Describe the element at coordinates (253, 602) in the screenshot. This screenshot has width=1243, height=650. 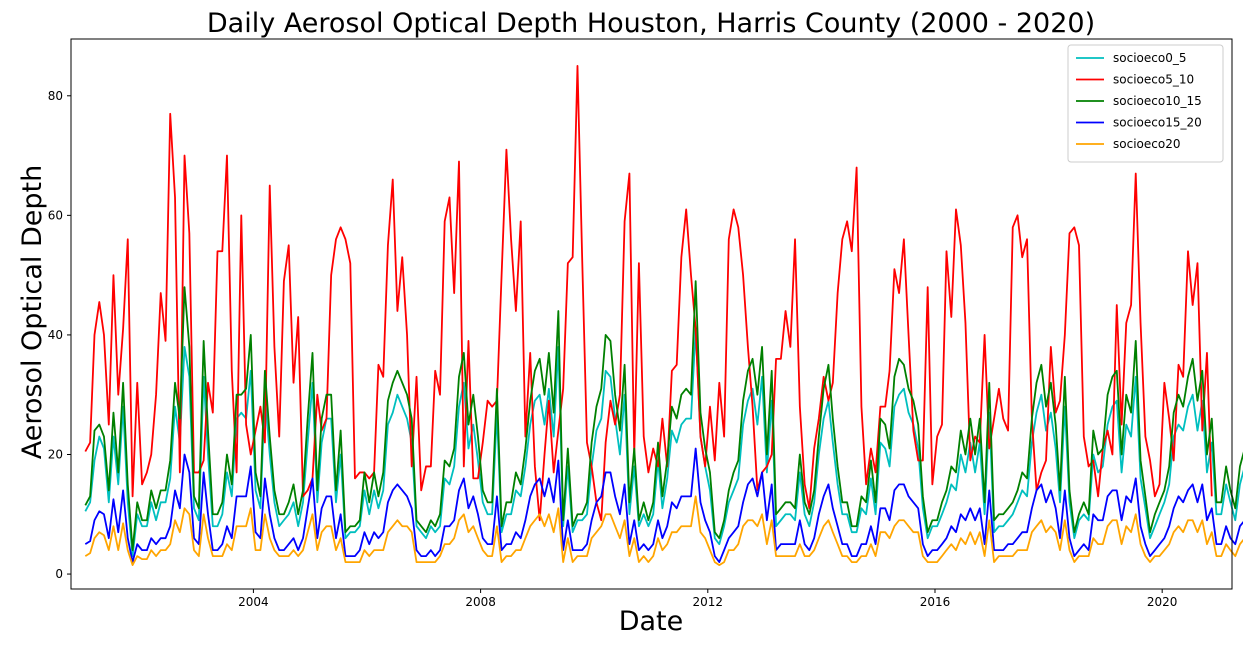
I see `x-tick-label: 2004` at that location.